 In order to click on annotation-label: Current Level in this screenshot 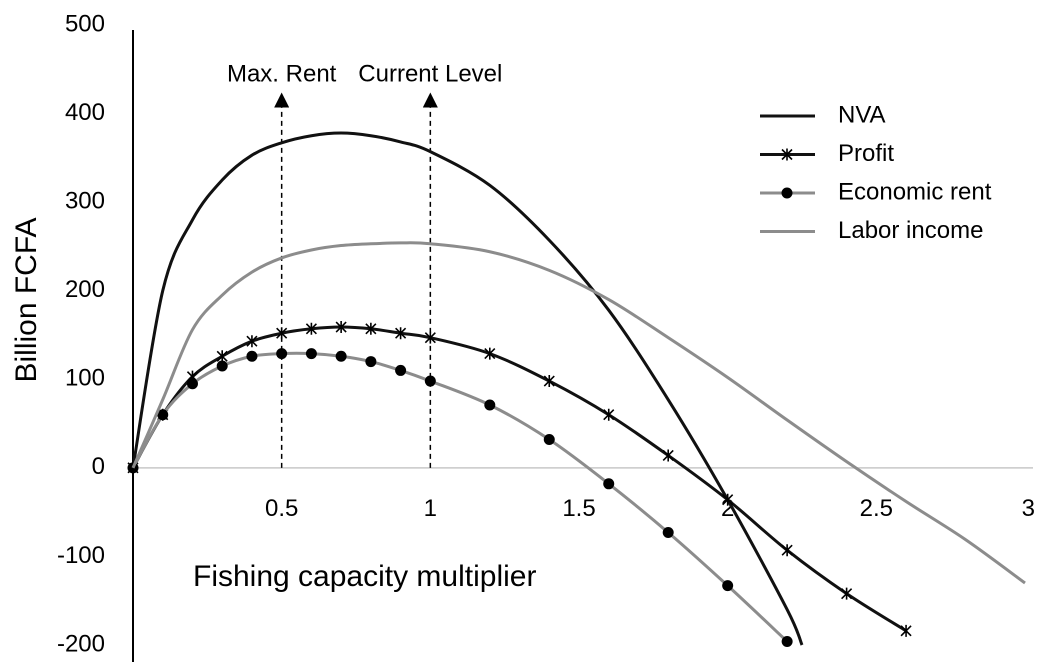, I will do `click(430, 73)`.